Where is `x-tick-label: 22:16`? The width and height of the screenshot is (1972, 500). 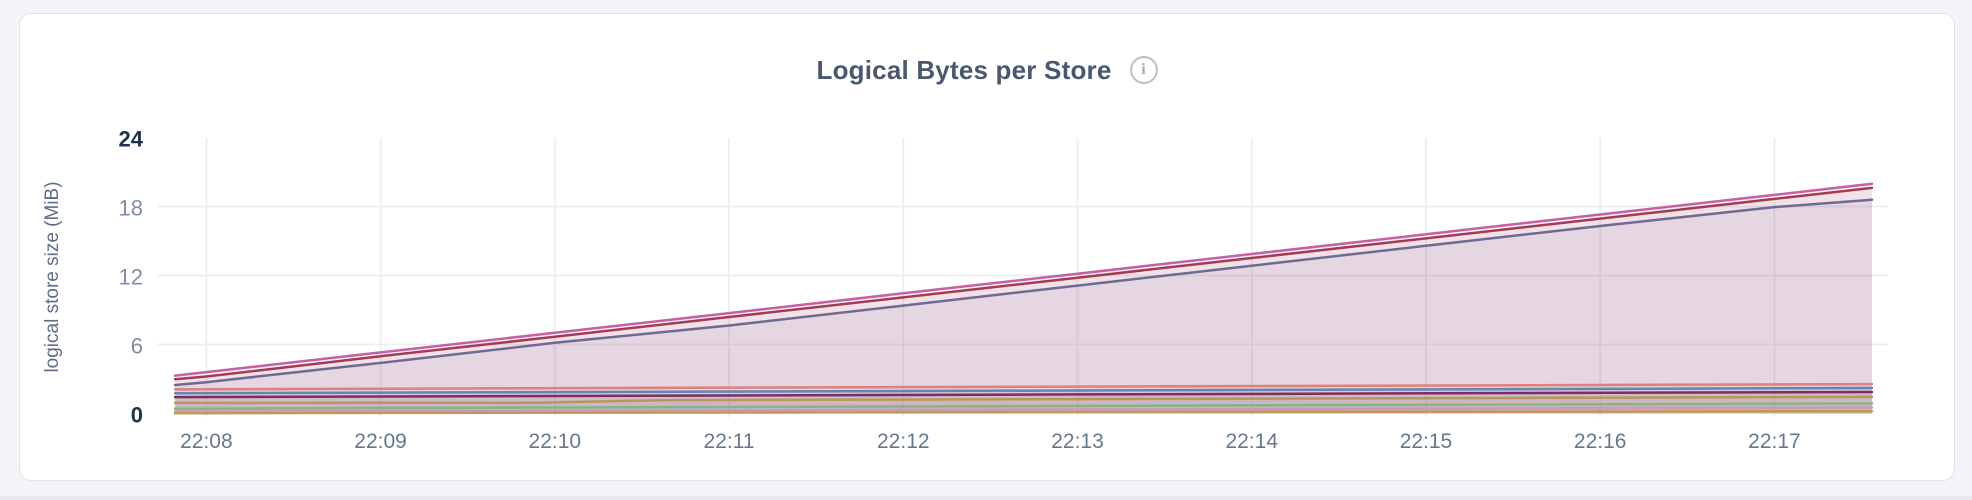
x-tick-label: 22:16 is located at coordinates (1600, 441).